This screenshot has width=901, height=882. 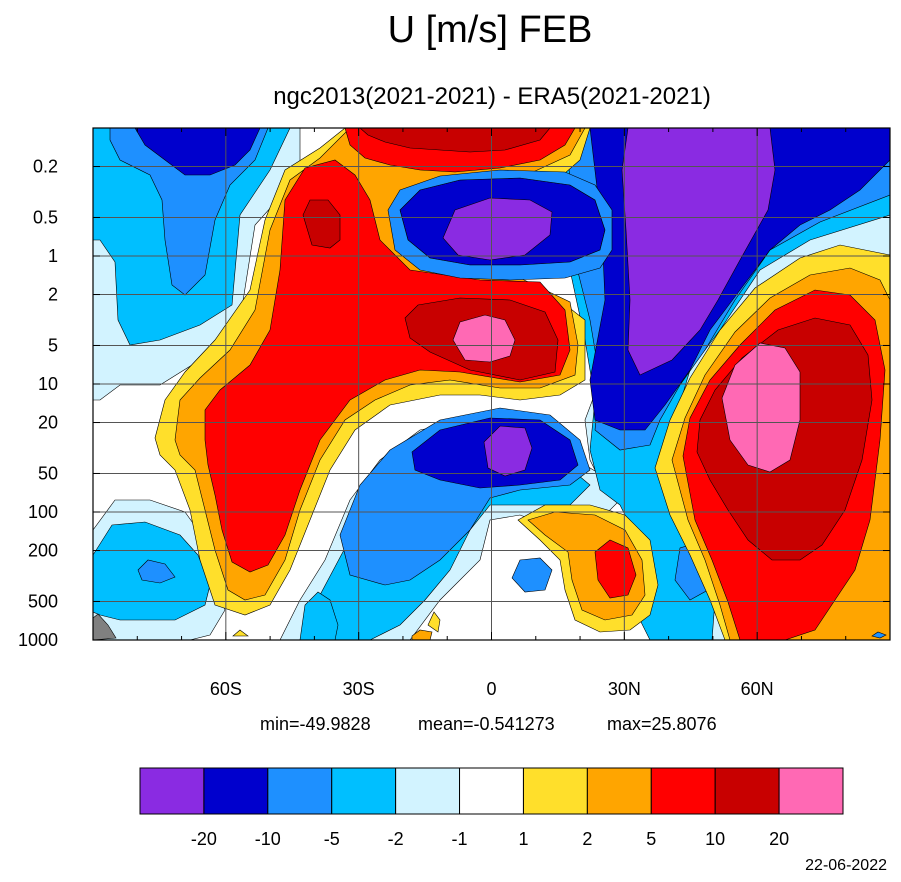 What do you see at coordinates (615, 569) in the screenshot?
I see `region-red-nh-low` at bounding box center [615, 569].